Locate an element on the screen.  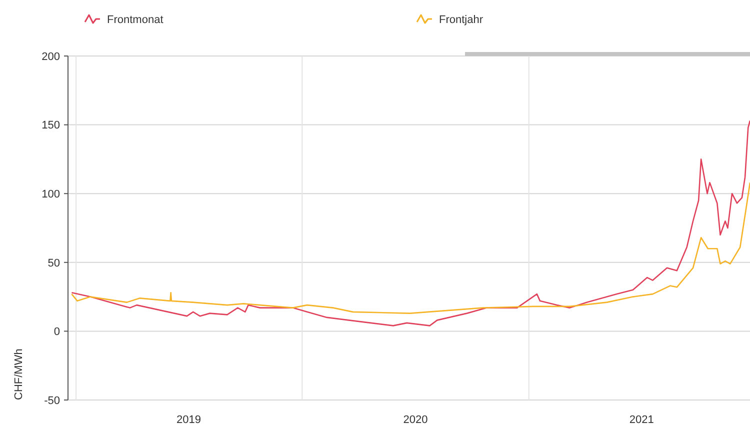
y-tick-label: 0 is located at coordinates (57, 332).